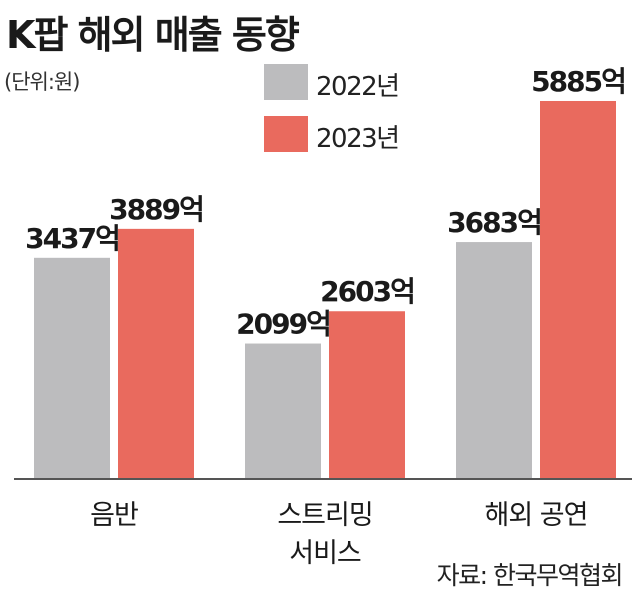  I want to click on legend-label-2022: 2022년, so click(358, 87).